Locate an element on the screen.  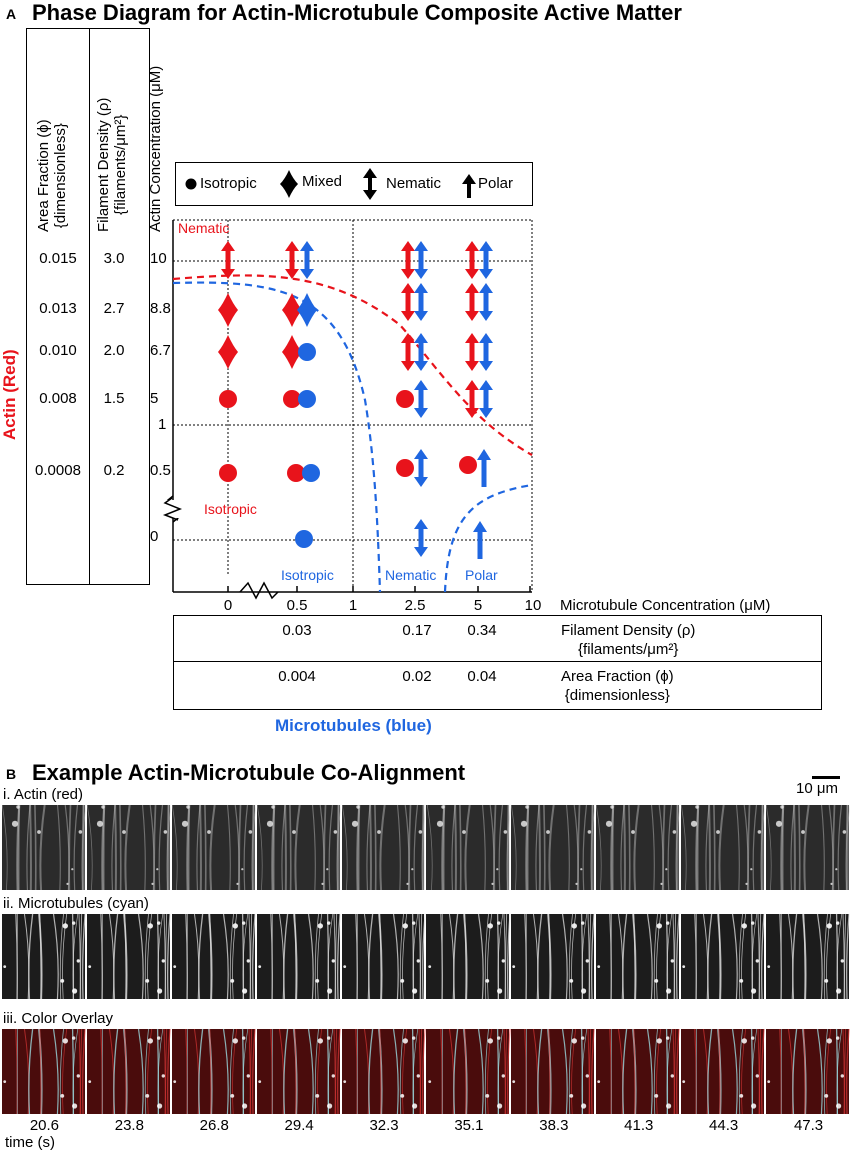
legend-label-isotropic: Isotropic is located at coordinates (228, 183).